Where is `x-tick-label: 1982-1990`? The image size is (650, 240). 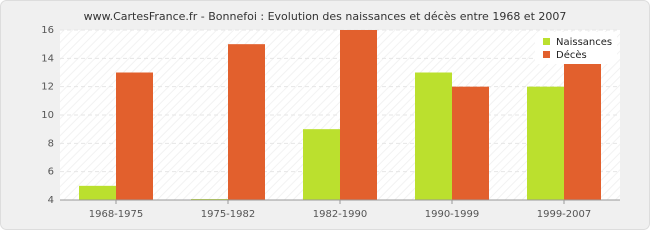
x-tick-label: 1982-1990 is located at coordinates (340, 214).